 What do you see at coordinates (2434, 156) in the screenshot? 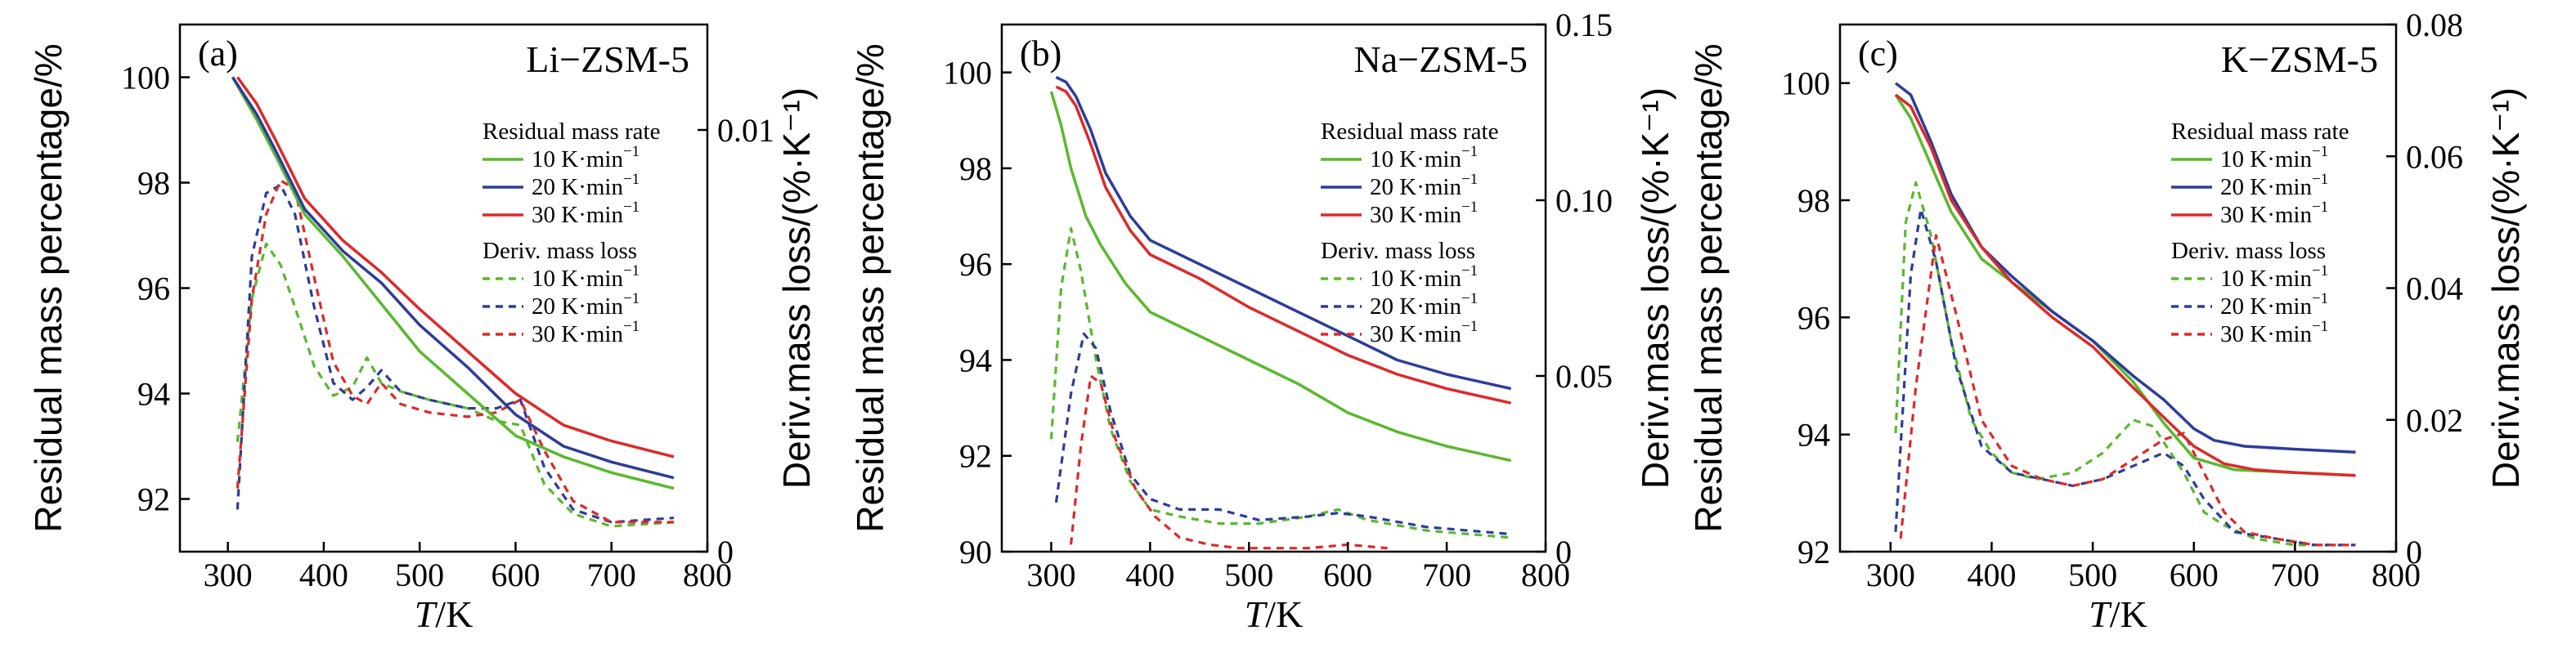
I see `y2-tick-label: 0.06` at bounding box center [2434, 156].